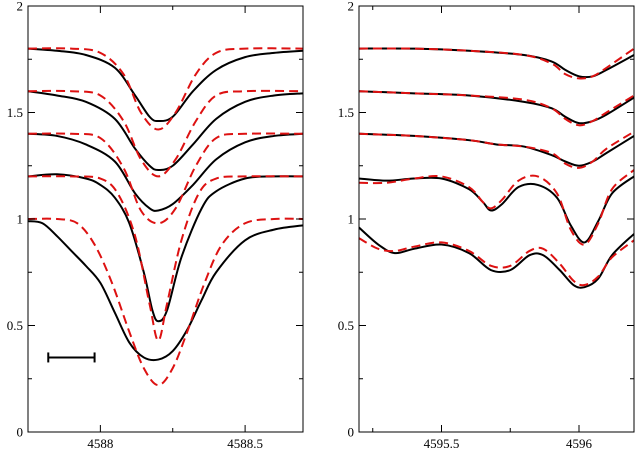  Describe the element at coordinates (71, 357) in the screenshot. I see `resolution-scale-bar` at that location.